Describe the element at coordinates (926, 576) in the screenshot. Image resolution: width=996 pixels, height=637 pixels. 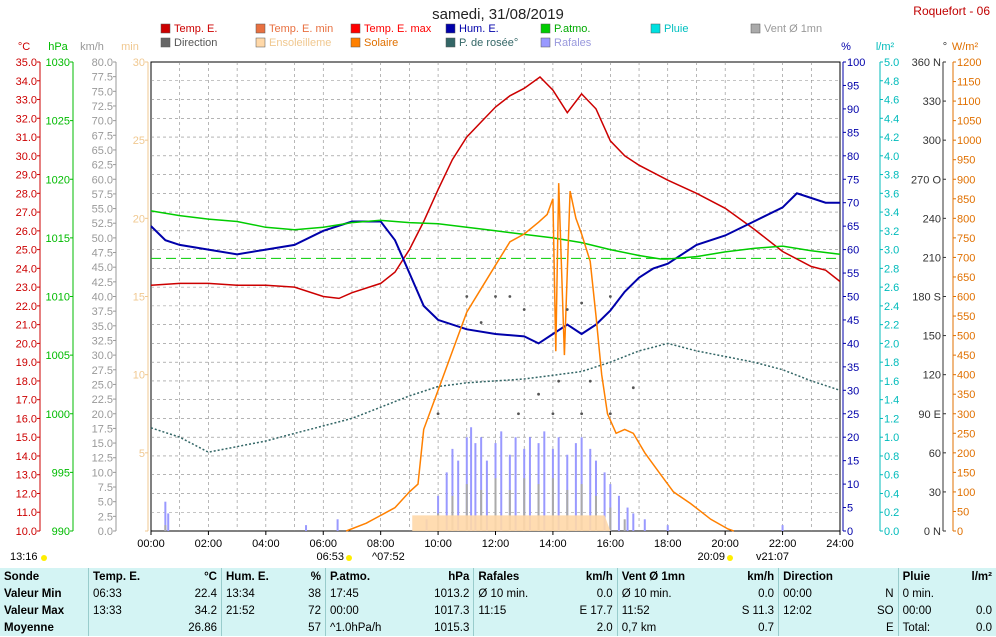
I see `stats-header-rain: Pluie` at that location.